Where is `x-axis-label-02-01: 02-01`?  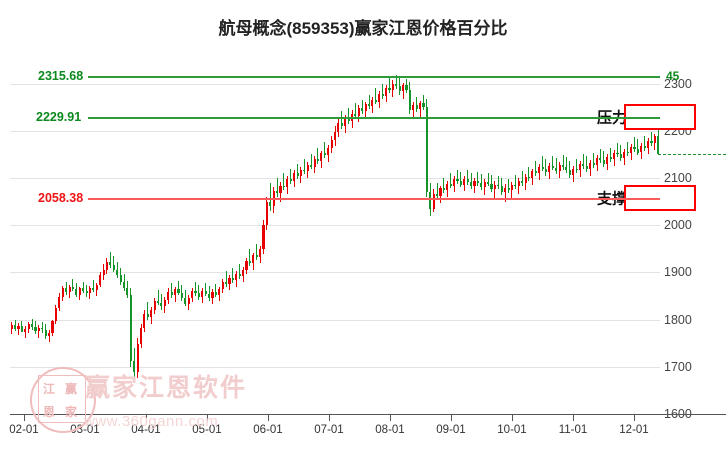 x-axis-label-02-01: 02-01 is located at coordinates (24, 430).